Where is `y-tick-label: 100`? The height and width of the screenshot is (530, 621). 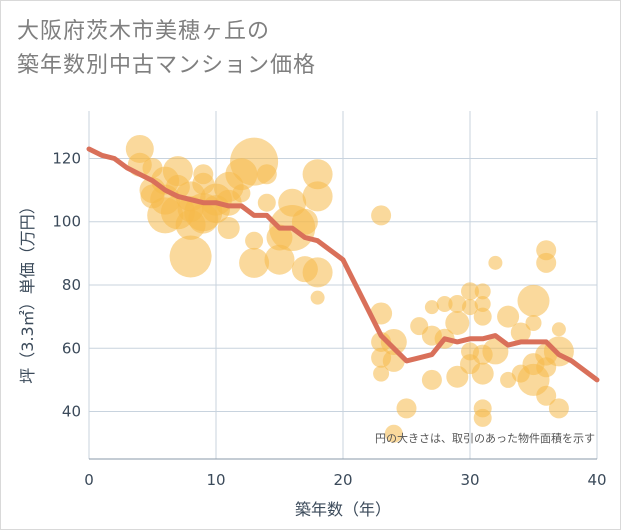
y-tick-label: 100 is located at coordinates (66, 222).